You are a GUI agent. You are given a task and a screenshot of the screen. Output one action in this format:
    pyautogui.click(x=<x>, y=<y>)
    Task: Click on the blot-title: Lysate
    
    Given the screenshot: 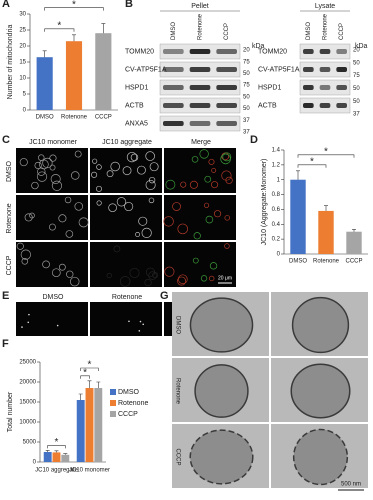 What is the action you would take?
    pyautogui.click(x=325, y=6)
    